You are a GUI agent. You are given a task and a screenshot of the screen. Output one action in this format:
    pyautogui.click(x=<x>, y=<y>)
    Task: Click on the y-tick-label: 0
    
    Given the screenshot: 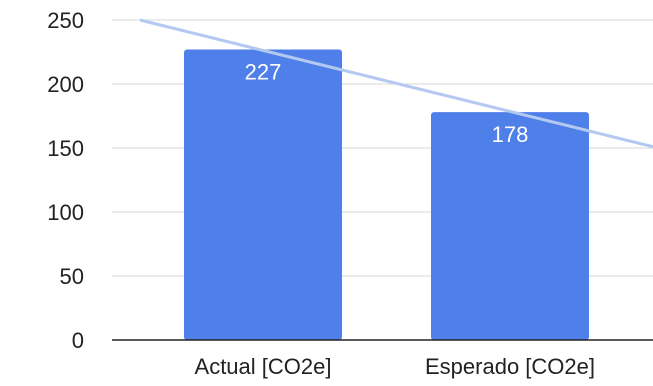 What is the action you would take?
    pyautogui.click(x=78, y=340)
    